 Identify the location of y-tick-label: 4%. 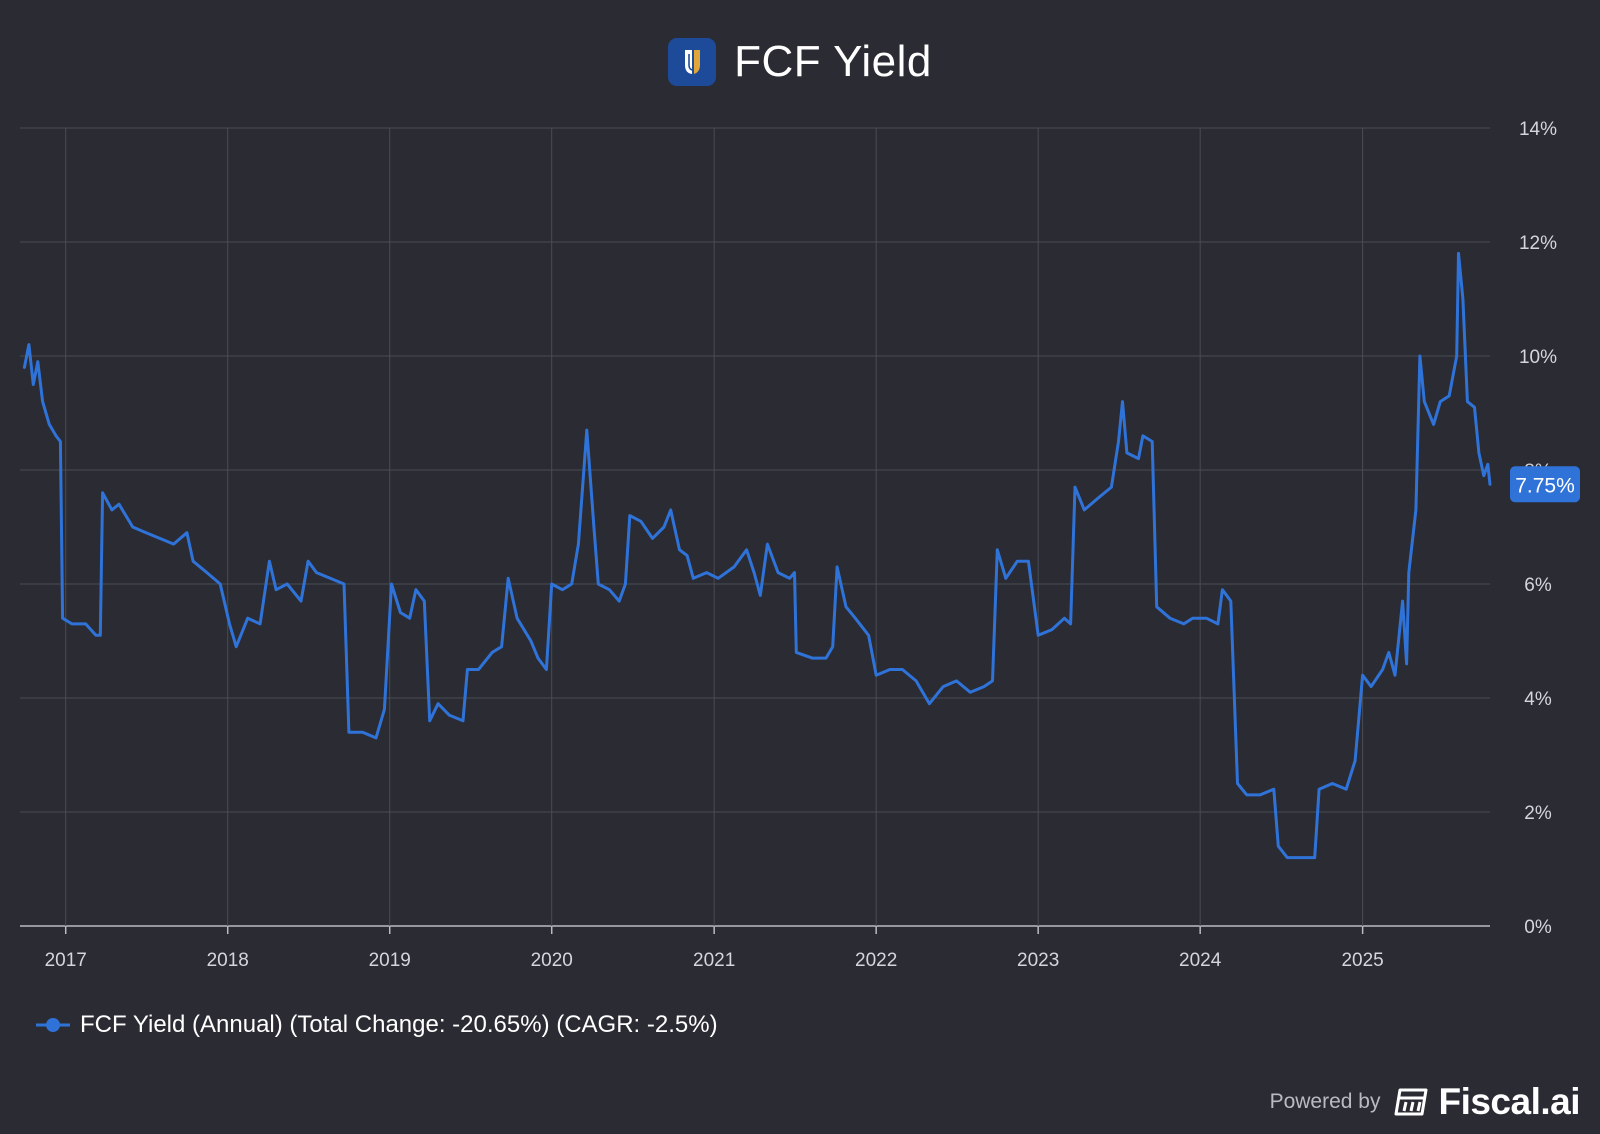
(1538, 699).